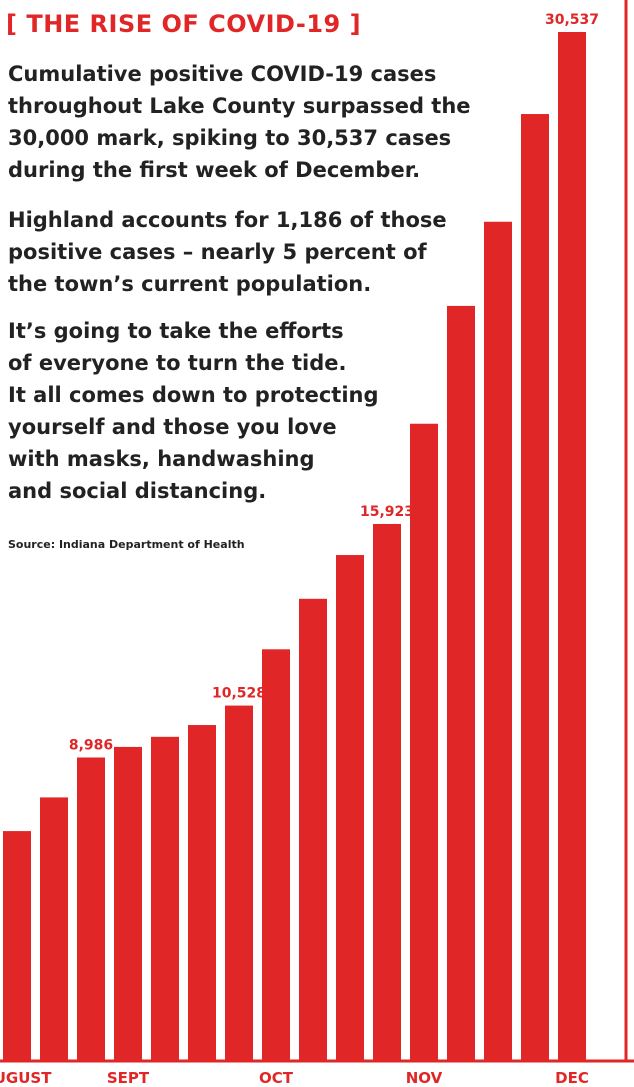 This screenshot has width=634, height=1087. I want to click on data-label: 10,528, so click(239, 694).